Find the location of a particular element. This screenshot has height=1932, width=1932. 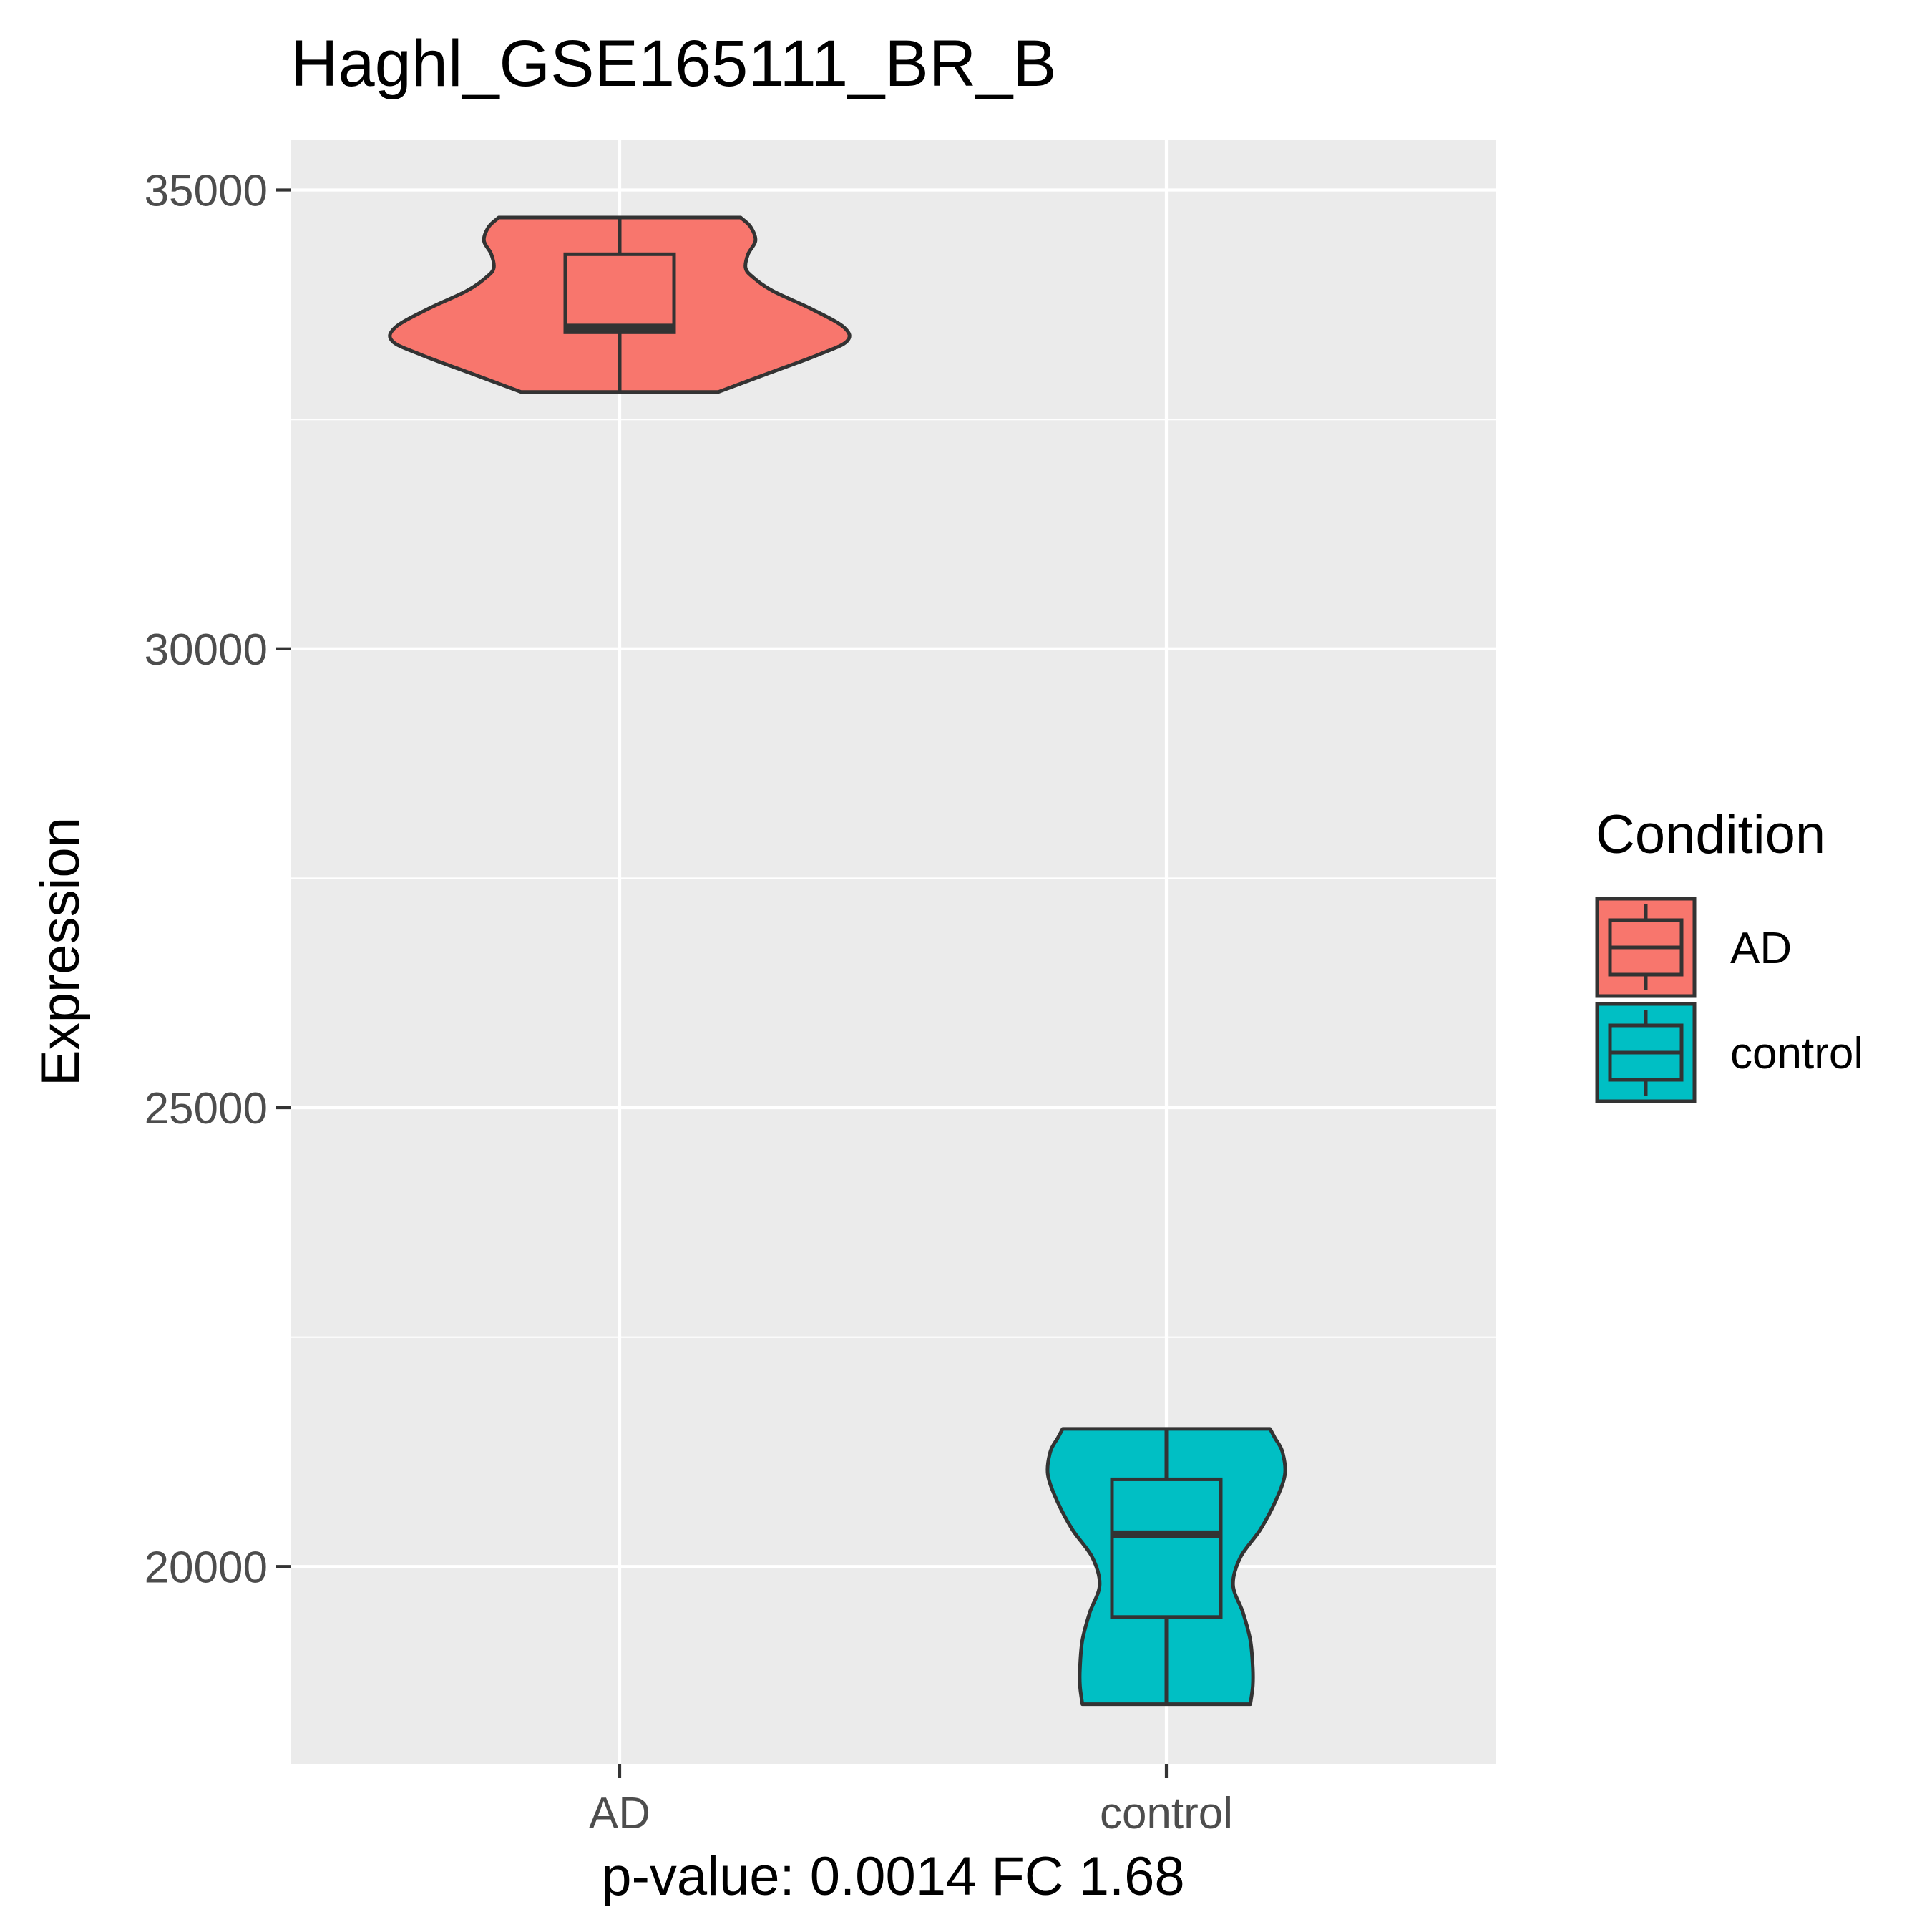

y-tick-label: 25000 is located at coordinates (206, 1108).